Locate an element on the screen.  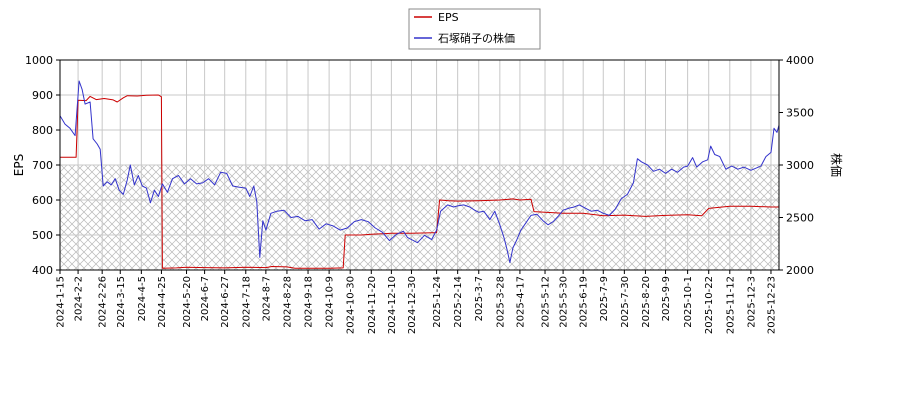
right-tick-label: 4000 is located at coordinates (800, 60).